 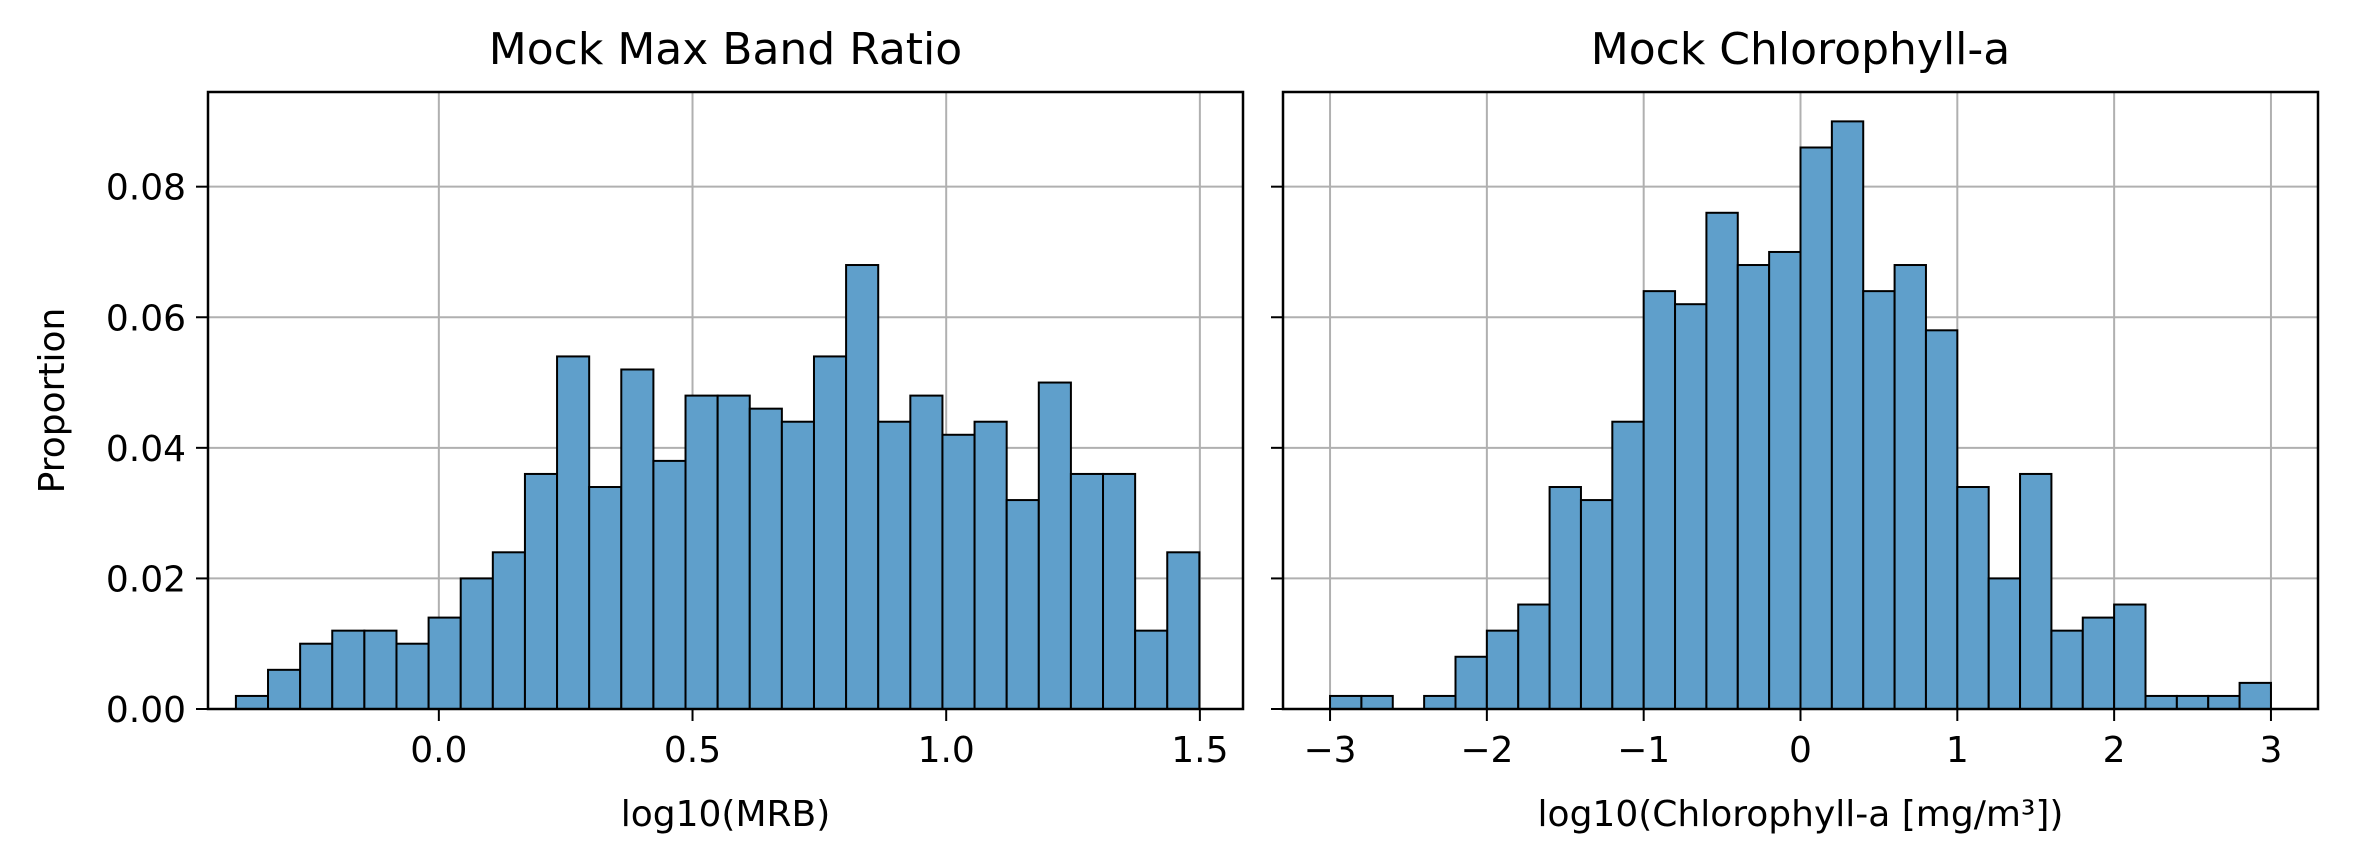 I want to click on y-tick-label: 0.02, so click(x=146, y=579).